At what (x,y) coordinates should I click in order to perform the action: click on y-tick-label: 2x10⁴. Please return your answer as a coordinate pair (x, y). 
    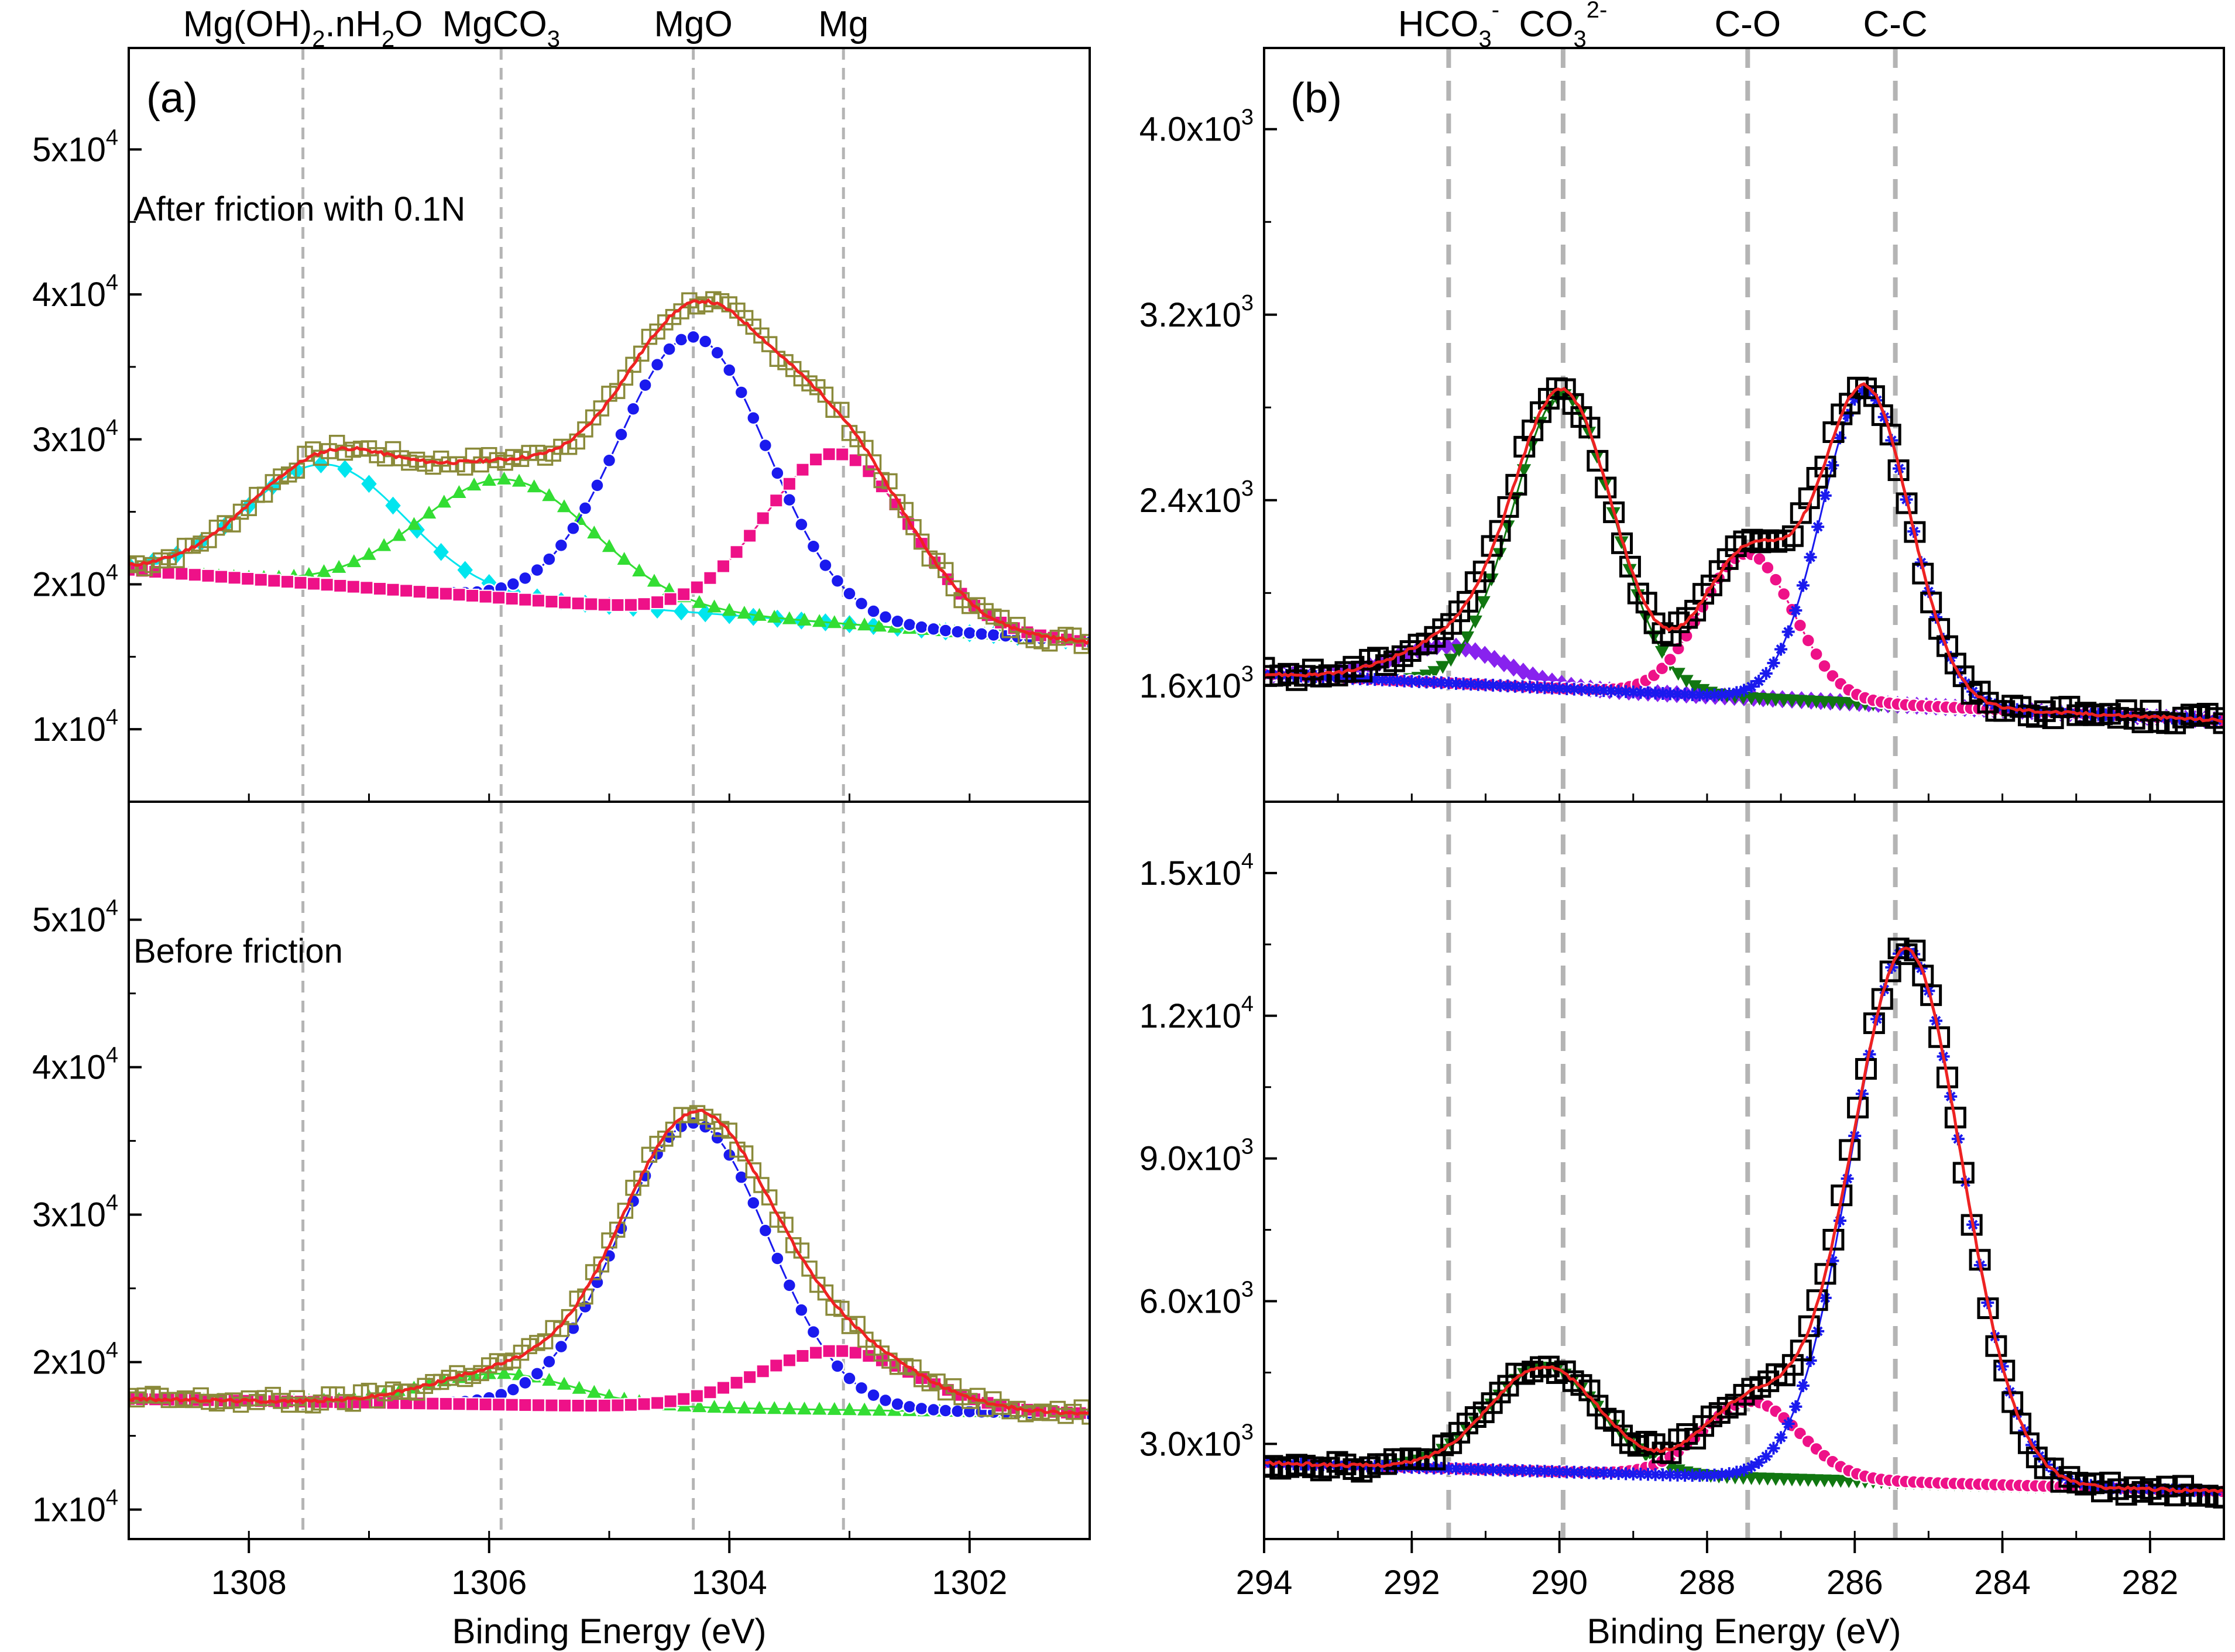
    Looking at the image, I should click on (75, 1360).